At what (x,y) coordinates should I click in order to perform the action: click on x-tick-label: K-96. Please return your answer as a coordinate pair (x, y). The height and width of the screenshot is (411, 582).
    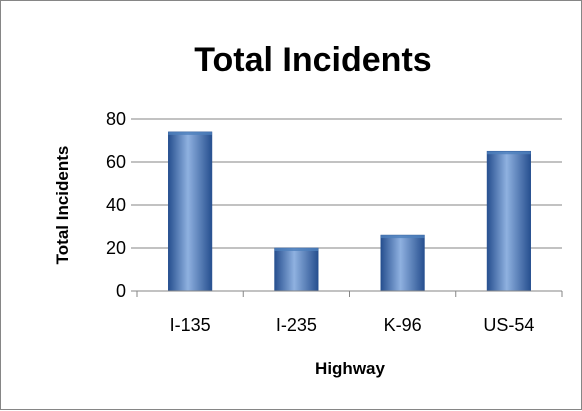
    Looking at the image, I should click on (403, 325).